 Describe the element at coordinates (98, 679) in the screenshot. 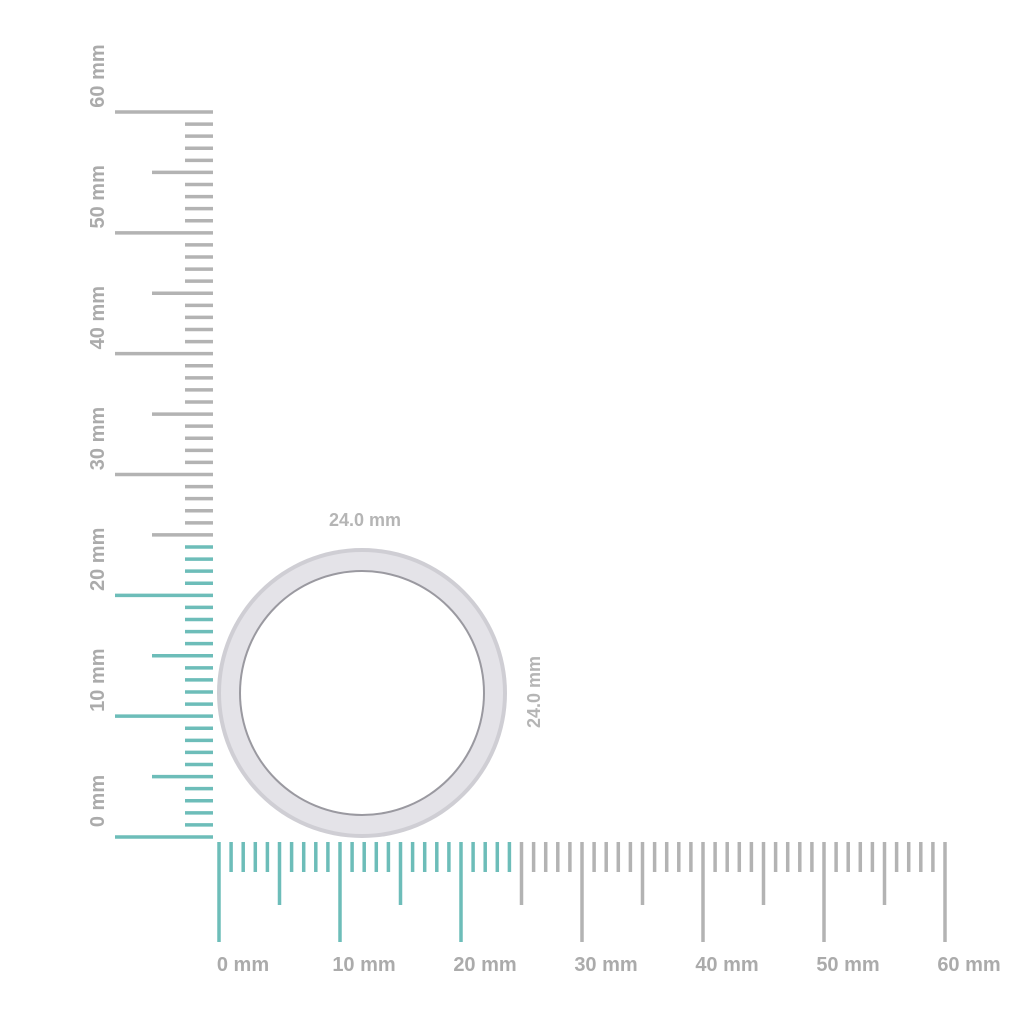

I see `v-label-10mm: 10 mm` at that location.